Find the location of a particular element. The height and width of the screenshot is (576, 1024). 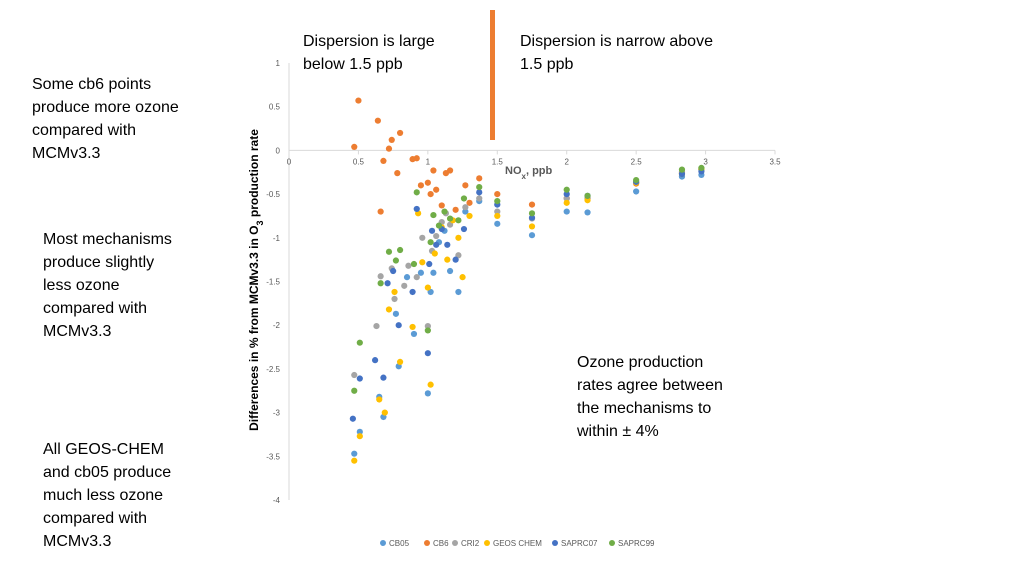

x-tick-label: 1.5 is located at coordinates (498, 161).